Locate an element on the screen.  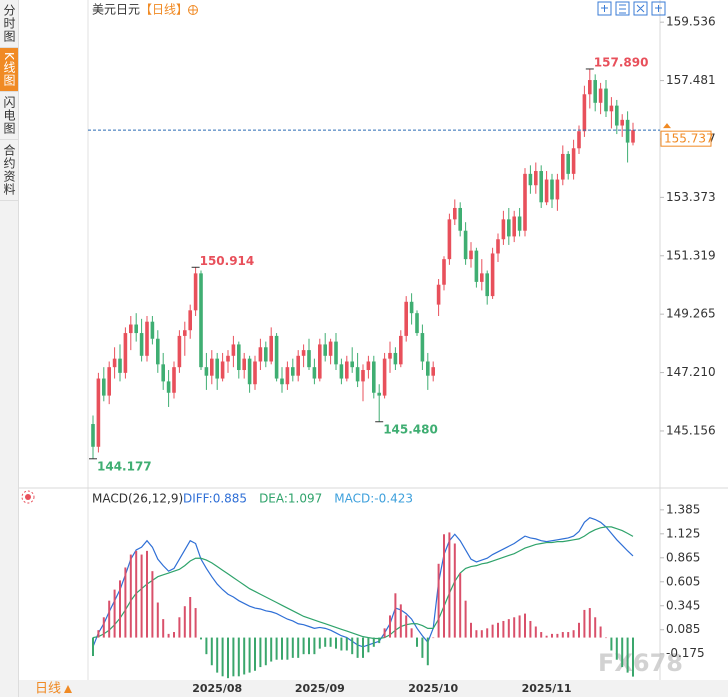
footer-period: 日线 is located at coordinates (48, 689).